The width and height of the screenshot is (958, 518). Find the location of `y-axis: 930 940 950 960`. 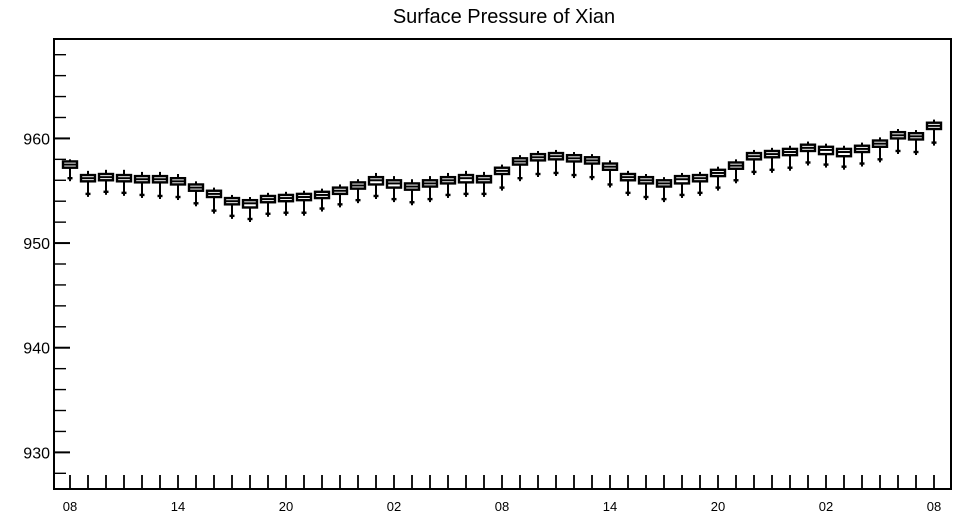

y-axis: 930 940 950 960 is located at coordinates (46, 264).